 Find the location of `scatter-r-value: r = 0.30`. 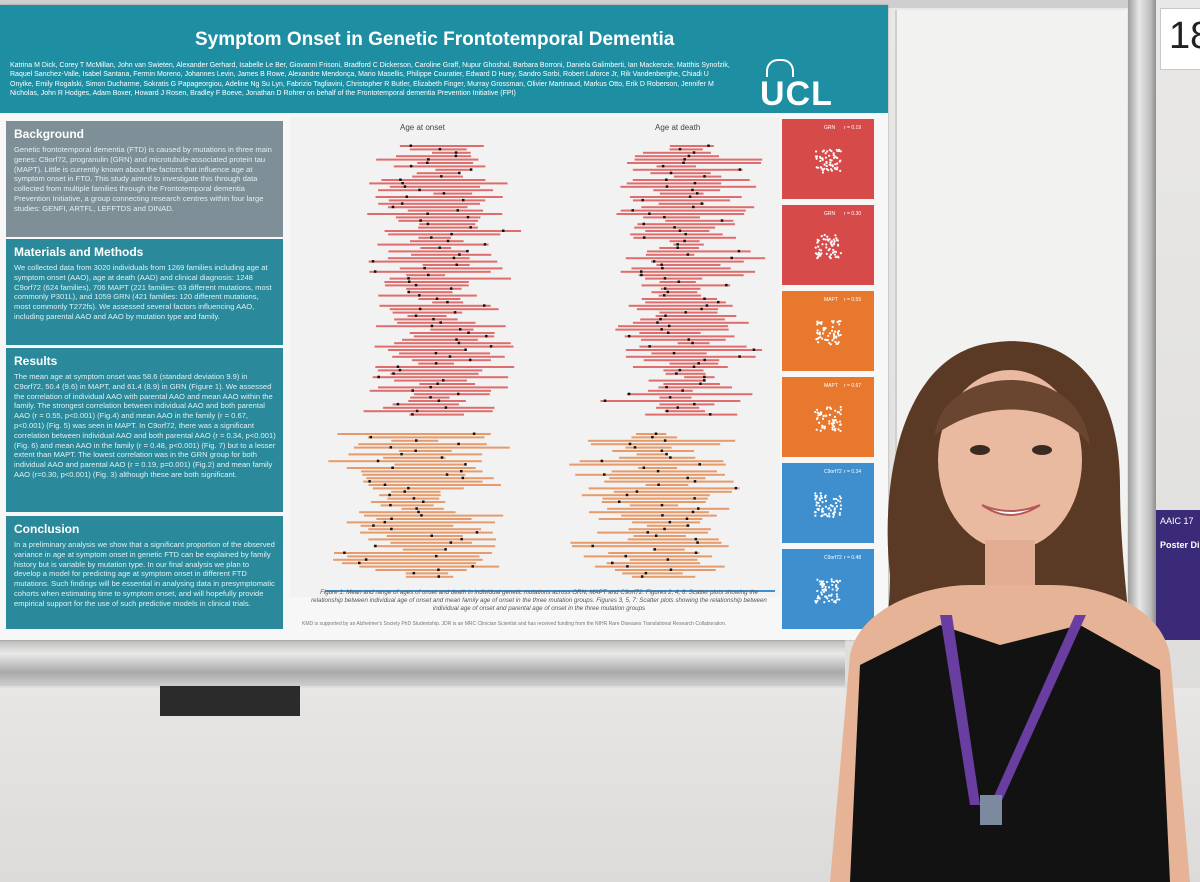

scatter-r-value: r = 0.30 is located at coordinates (853, 214).